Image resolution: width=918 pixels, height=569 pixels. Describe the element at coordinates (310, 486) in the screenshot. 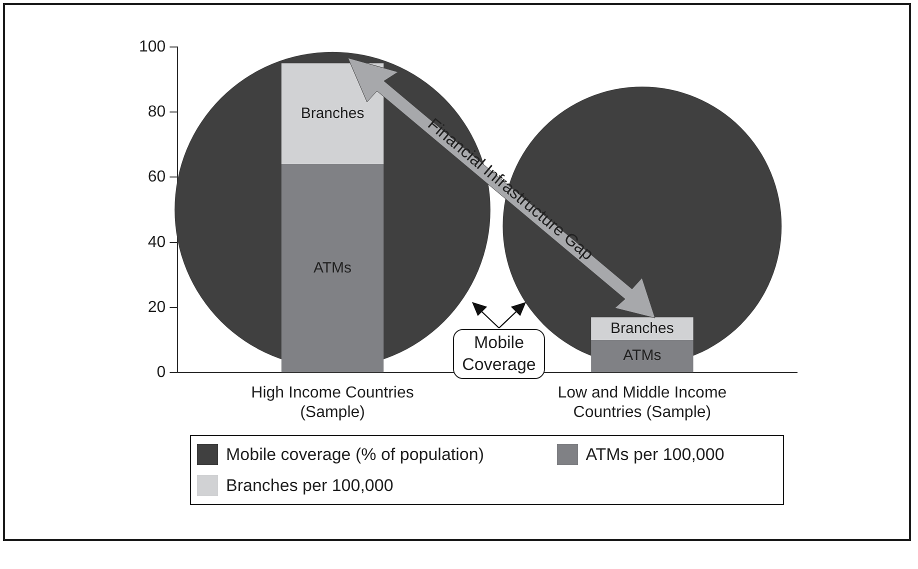

I see `legend-label: Branches per 100,000` at that location.